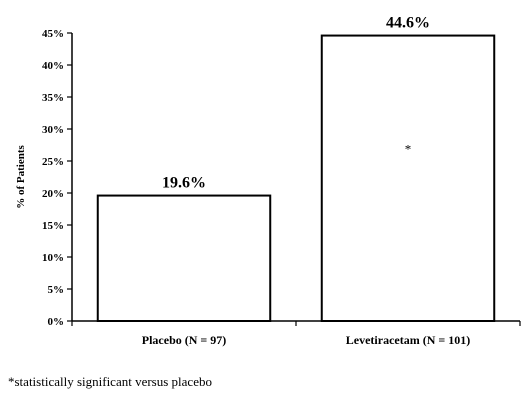 The height and width of the screenshot is (401, 530). I want to click on bar-value-label: 44.6%, so click(408, 23).